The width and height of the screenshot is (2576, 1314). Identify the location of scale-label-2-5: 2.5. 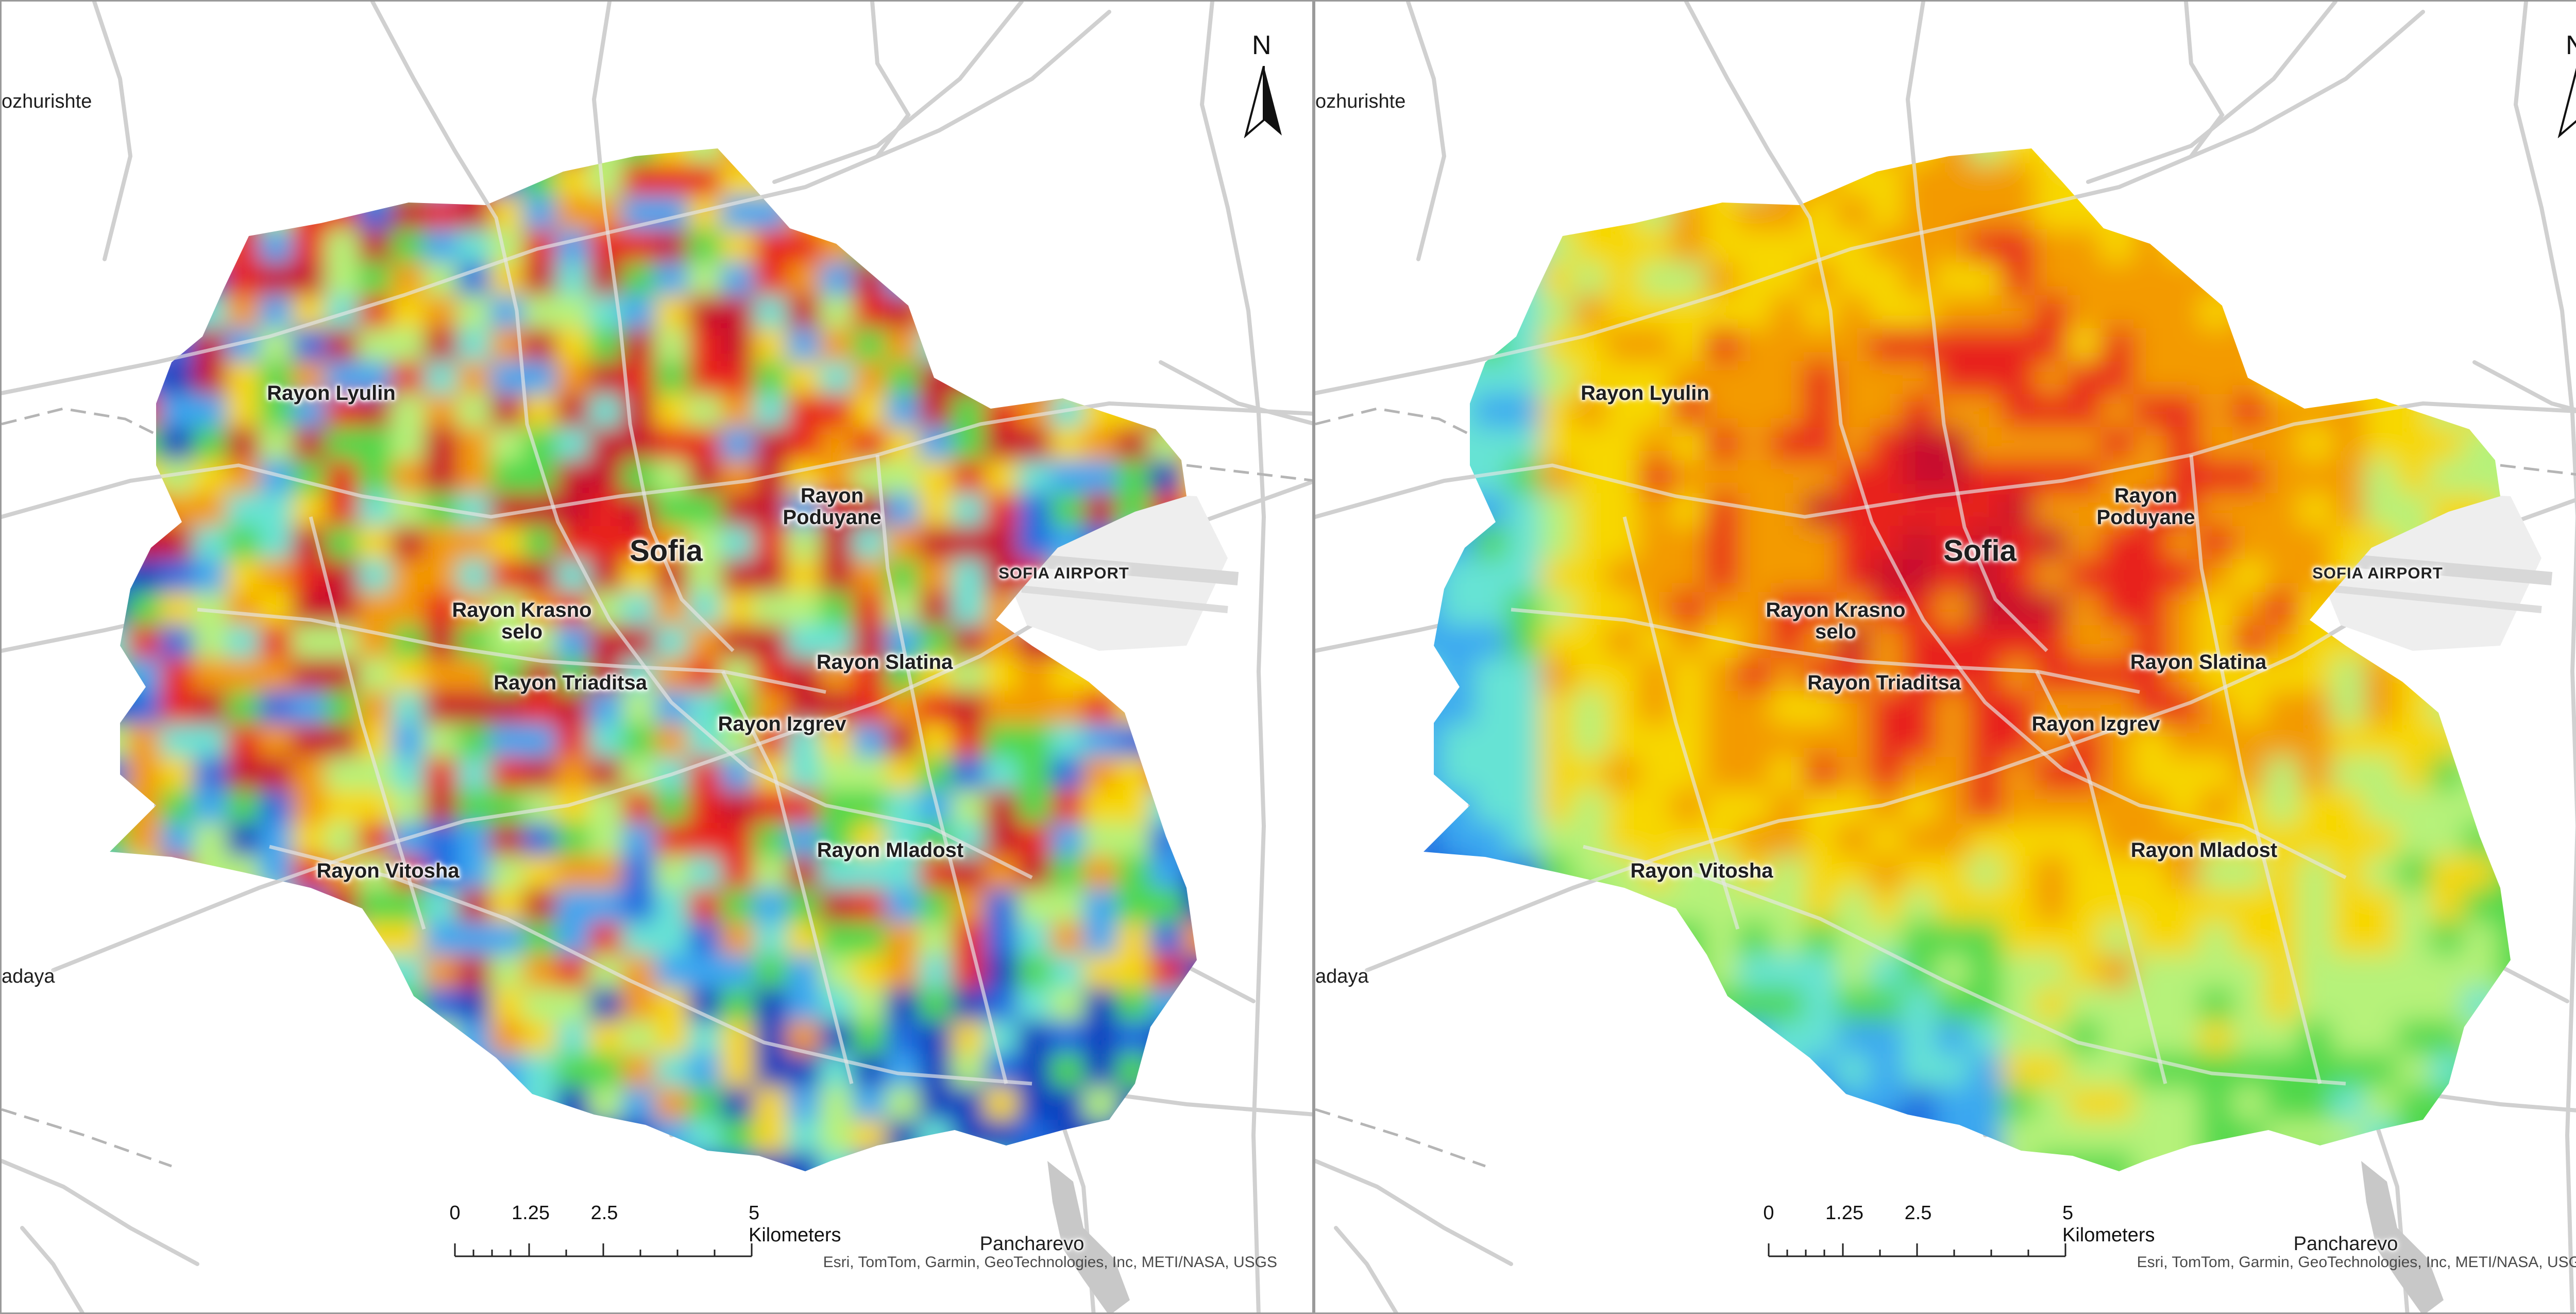
(604, 1213).